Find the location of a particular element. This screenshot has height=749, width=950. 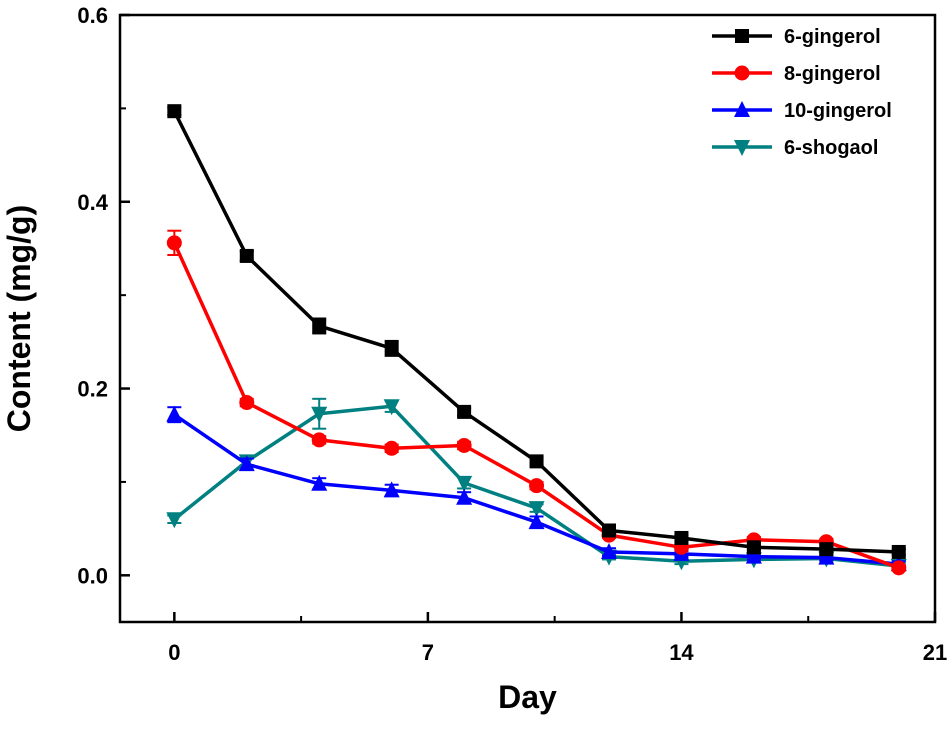

y-tick-label: 0.6 is located at coordinates (92, 15).